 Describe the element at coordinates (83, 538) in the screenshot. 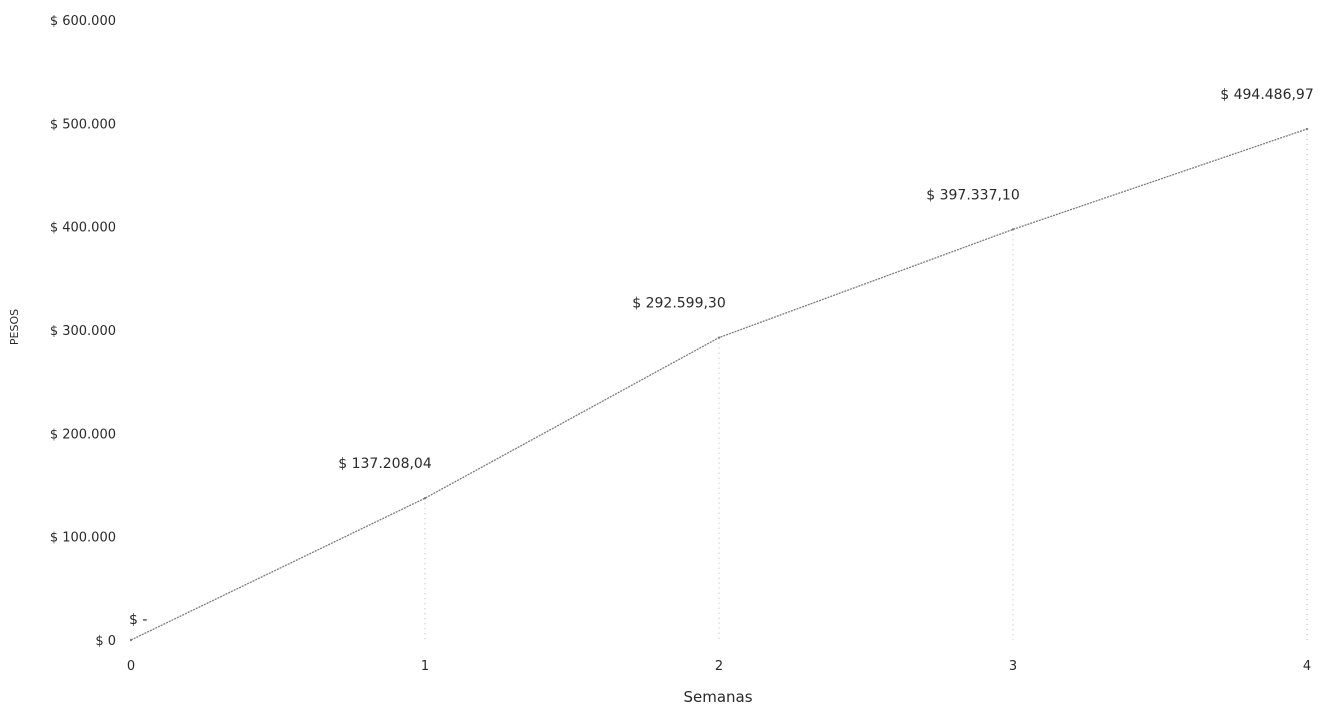

I see `y-tick-label: $ 100.000` at that location.